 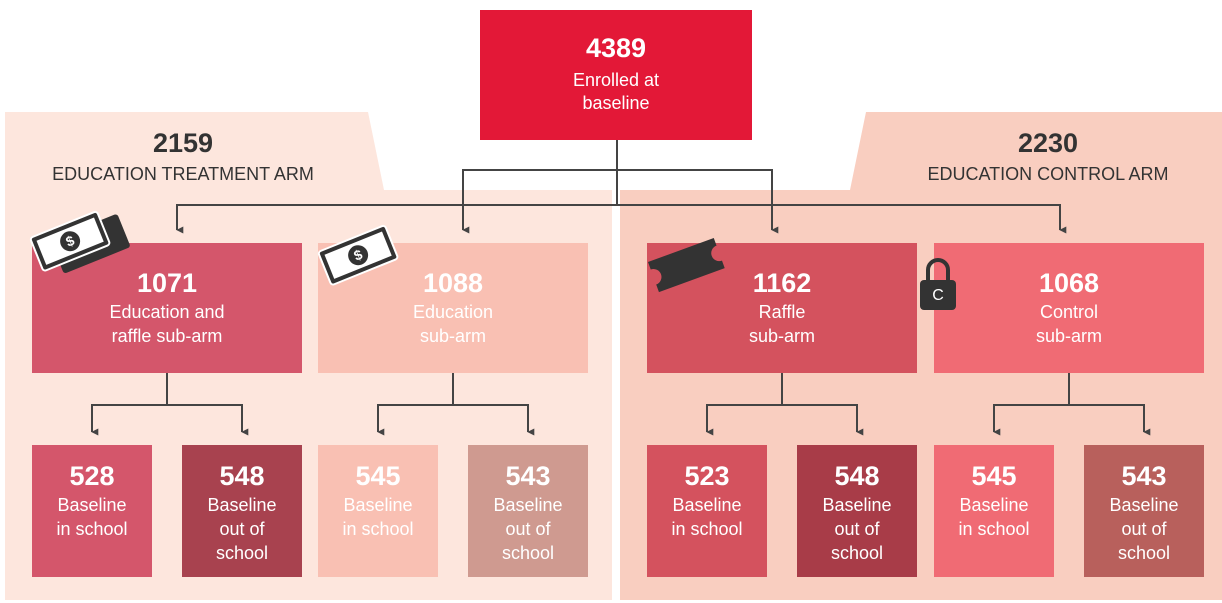 What do you see at coordinates (1069, 312) in the screenshot?
I see `subarm-label: Control` at bounding box center [1069, 312].